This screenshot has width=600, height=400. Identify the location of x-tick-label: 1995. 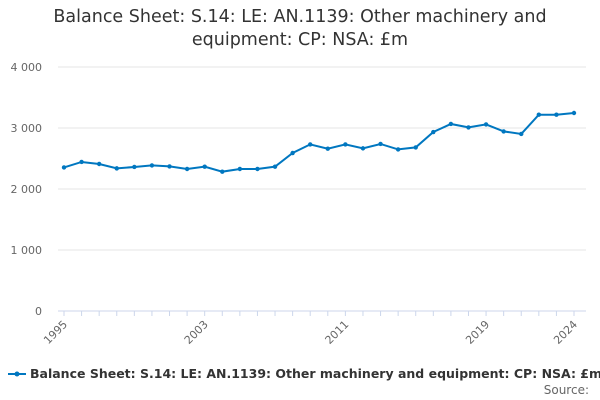
(55, 332).